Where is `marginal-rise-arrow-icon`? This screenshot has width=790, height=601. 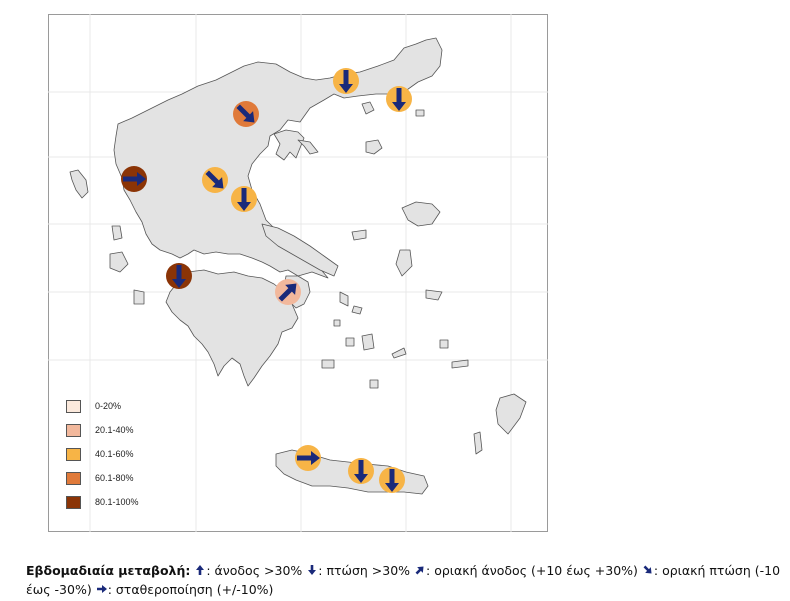
marginal-rise-arrow-icon is located at coordinates (419, 570).